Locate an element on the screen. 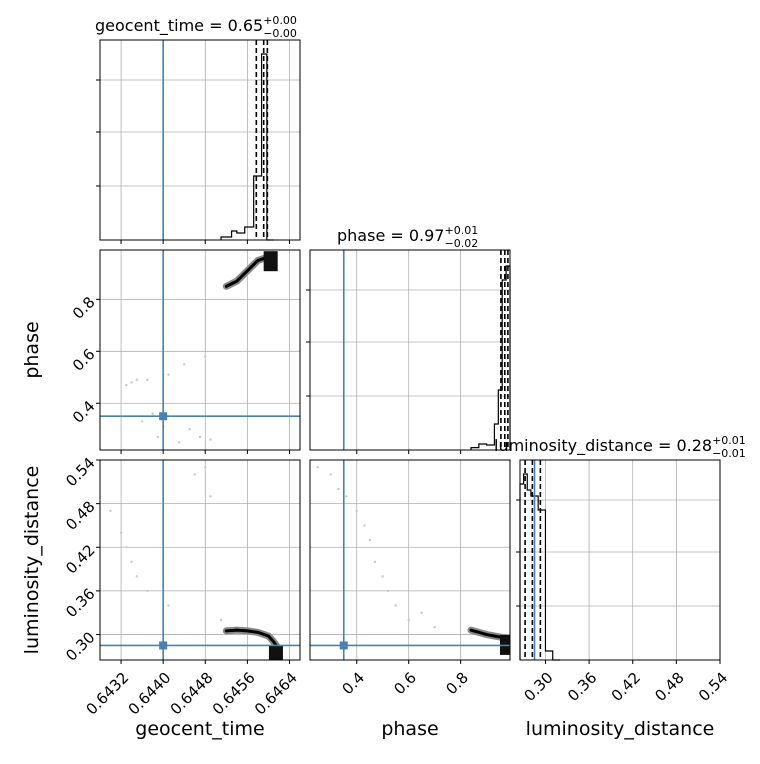  scatter-panel-phase_vs_lum is located at coordinates (410, 561).